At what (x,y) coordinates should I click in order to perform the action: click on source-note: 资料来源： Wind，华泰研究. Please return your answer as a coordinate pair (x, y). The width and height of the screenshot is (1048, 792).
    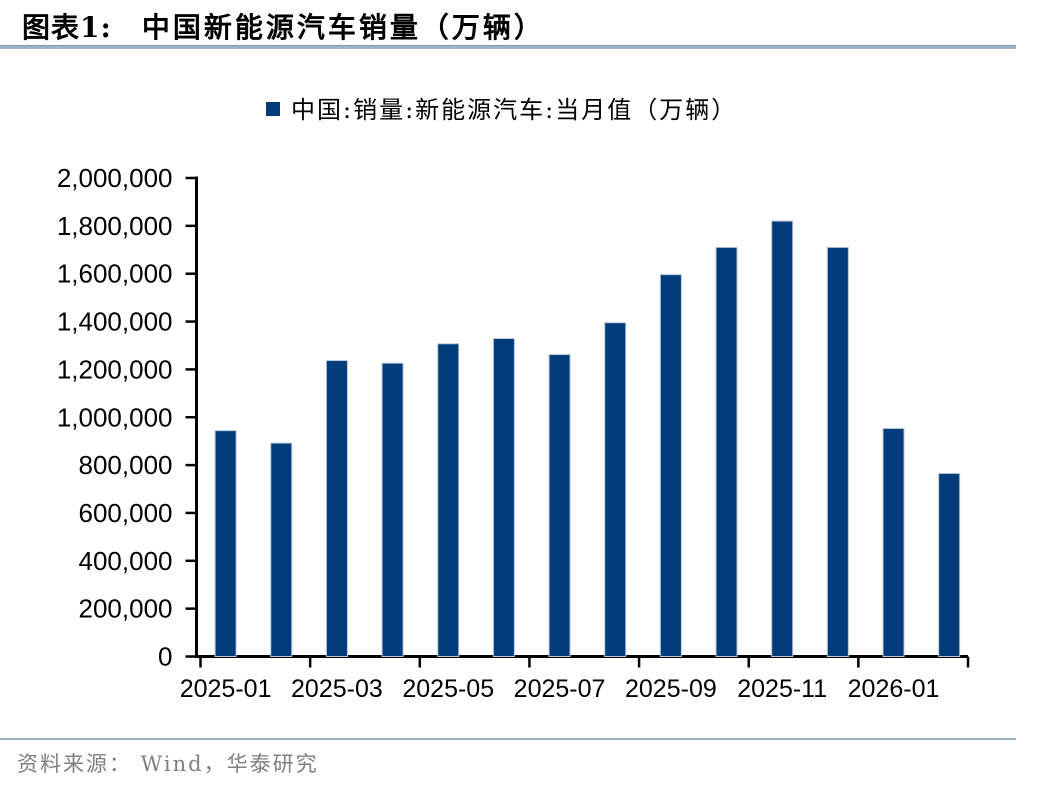
    Looking at the image, I should click on (168, 764).